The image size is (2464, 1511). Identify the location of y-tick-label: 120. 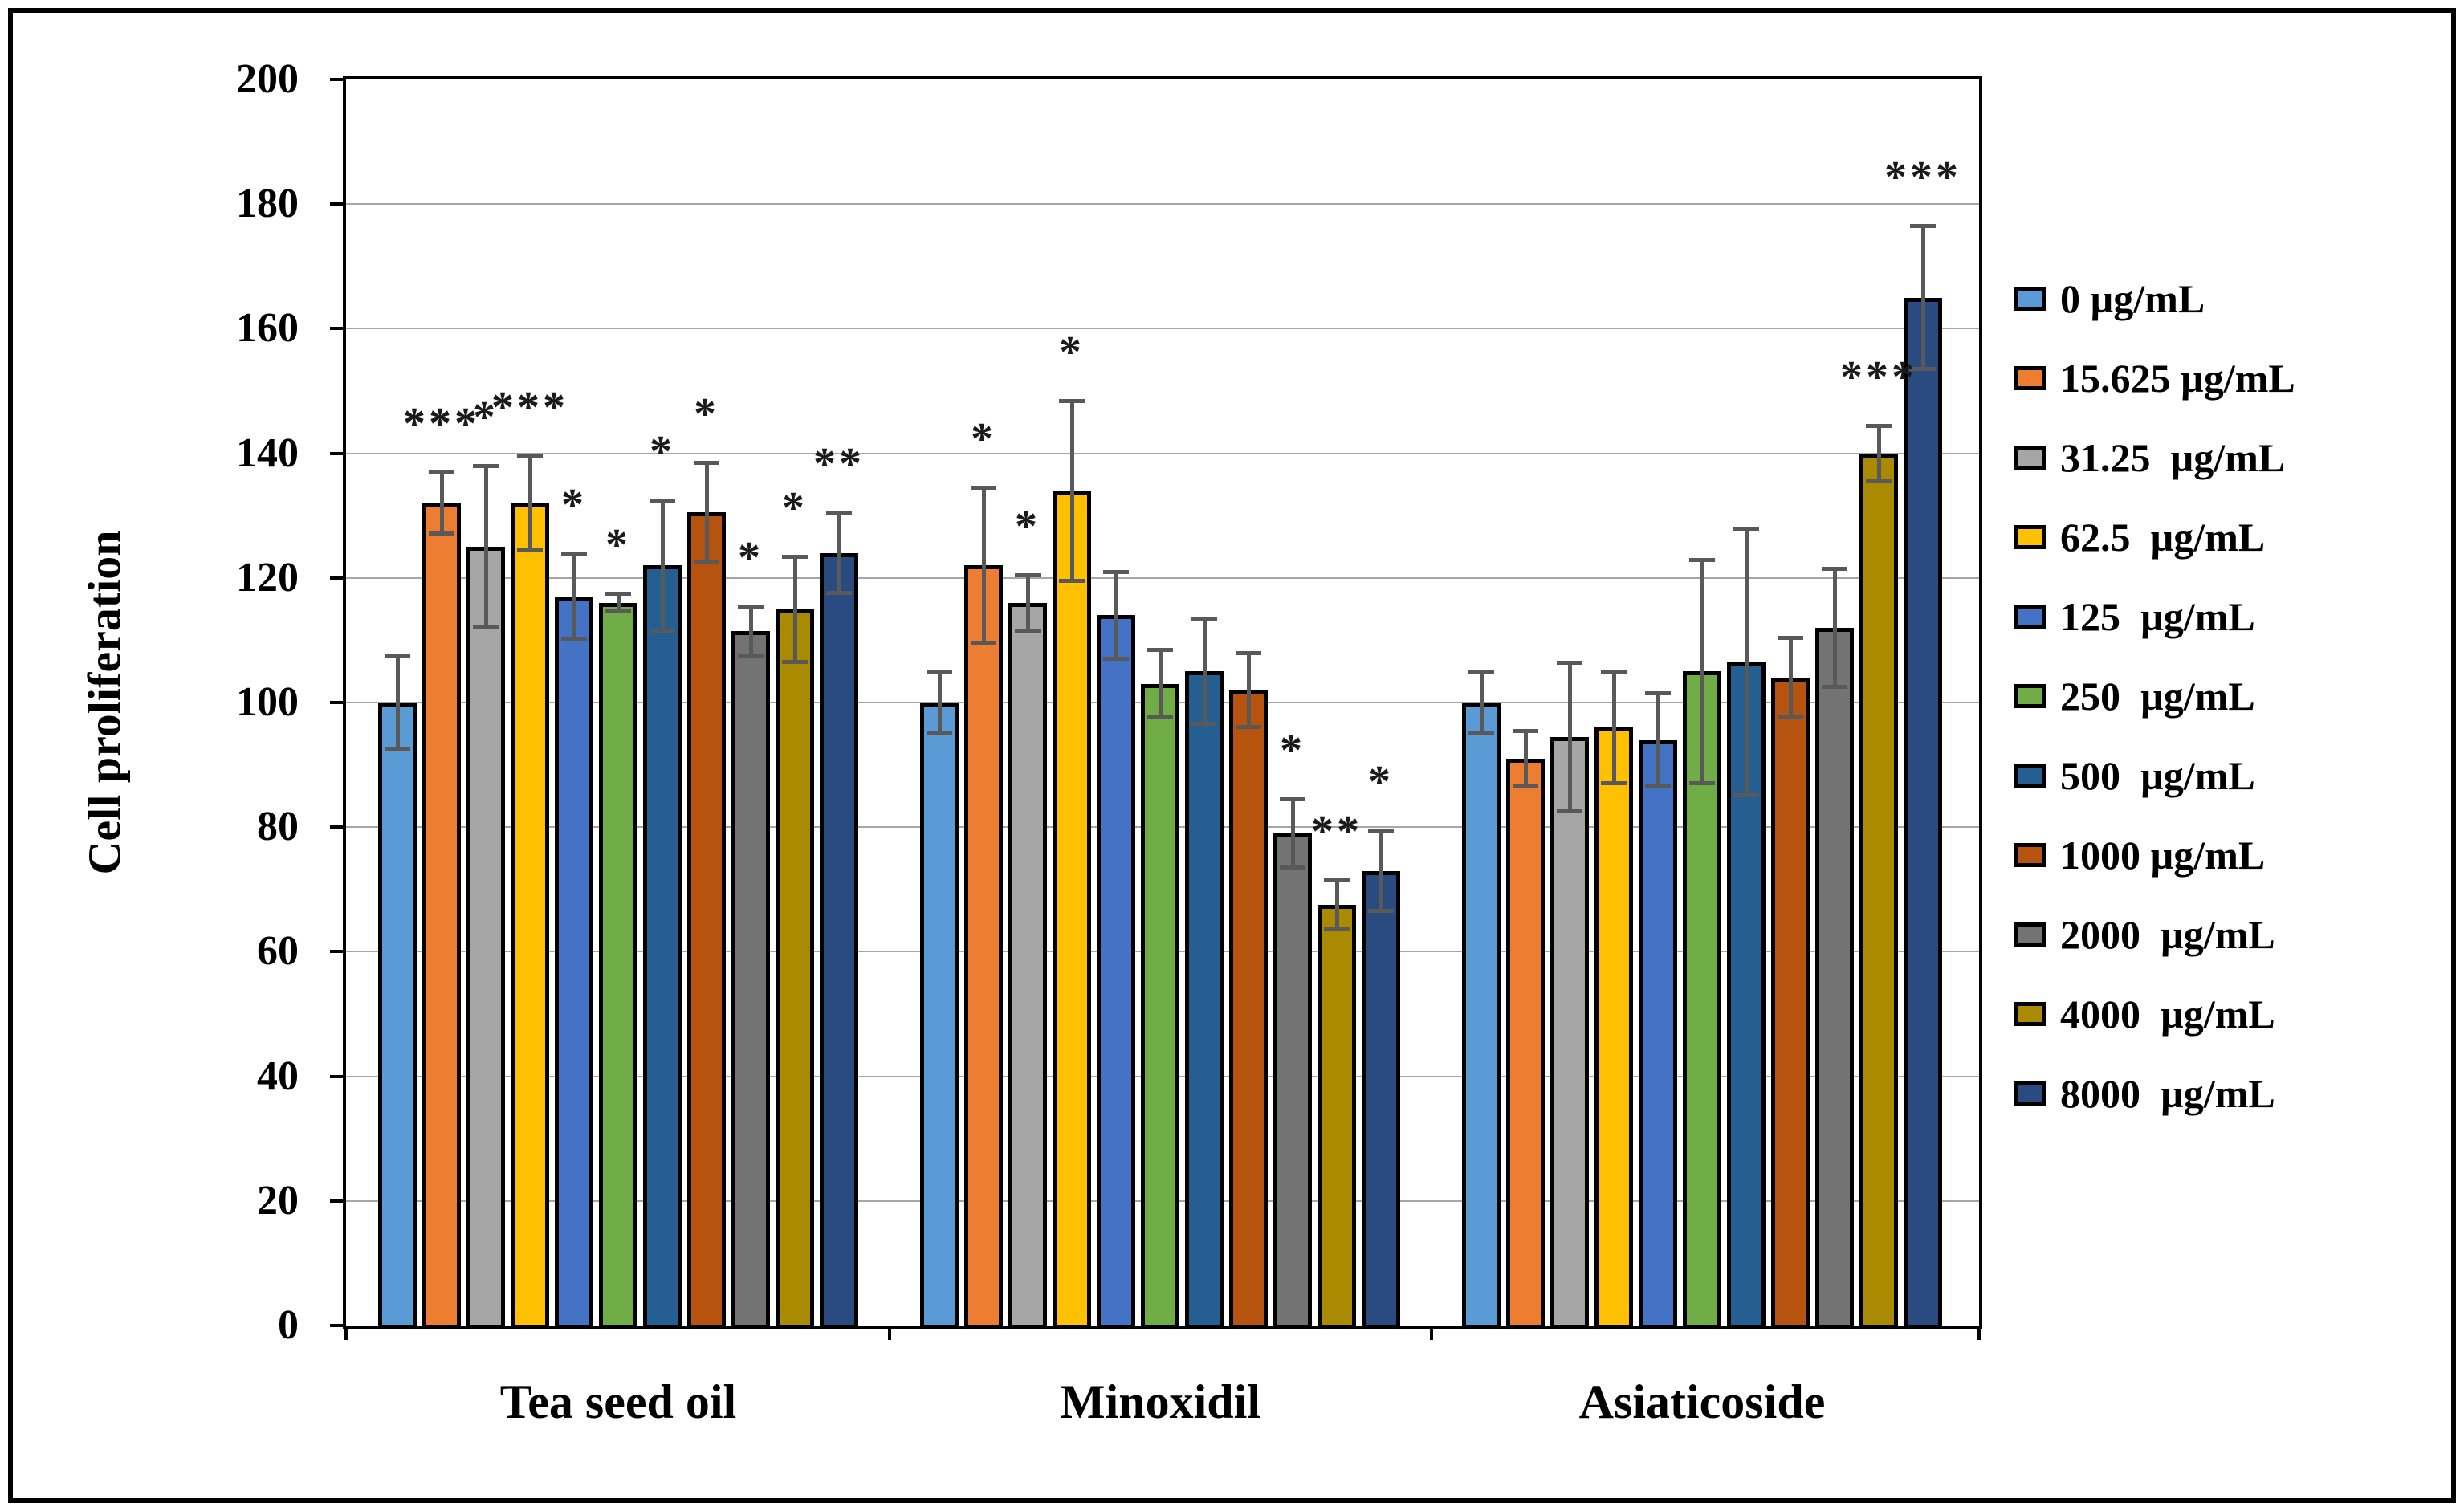
(267, 577).